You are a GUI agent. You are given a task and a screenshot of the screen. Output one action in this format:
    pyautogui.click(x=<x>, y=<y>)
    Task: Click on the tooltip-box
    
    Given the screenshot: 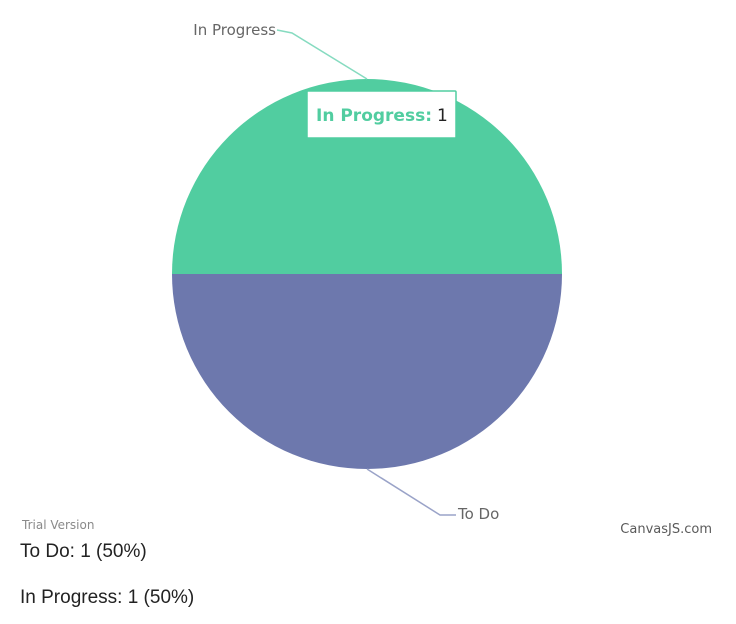 What is the action you would take?
    pyautogui.click(x=381, y=114)
    